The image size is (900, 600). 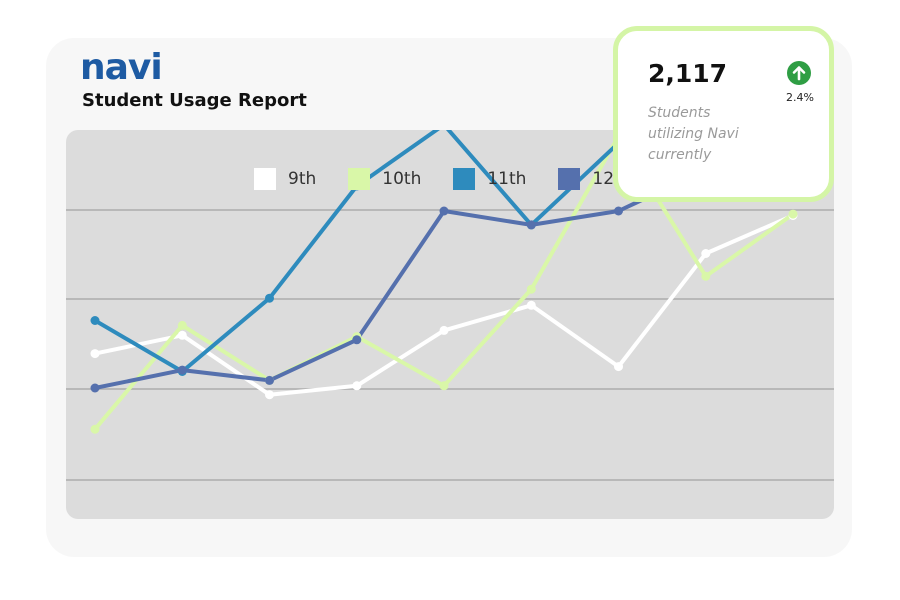 What do you see at coordinates (799, 73) in the screenshot?
I see `arrow-up-circle-icon` at bounding box center [799, 73].